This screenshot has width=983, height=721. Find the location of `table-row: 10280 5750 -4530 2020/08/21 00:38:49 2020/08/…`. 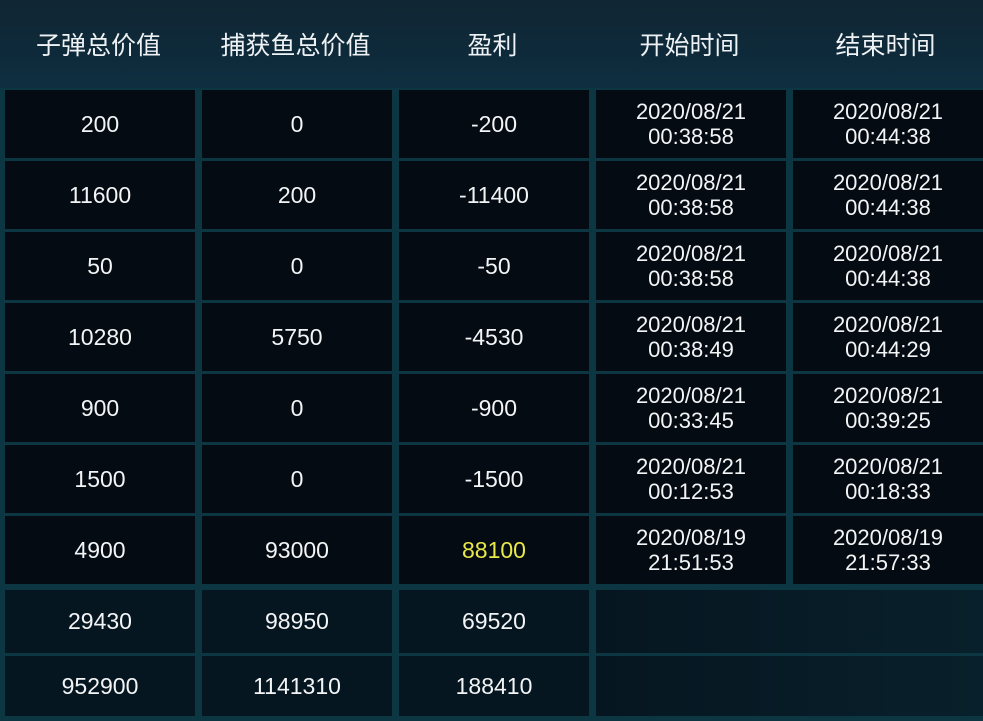

table-row: 10280 5750 -4530 2020/08/21 00:38:49 2020/08/… is located at coordinates (494, 337).